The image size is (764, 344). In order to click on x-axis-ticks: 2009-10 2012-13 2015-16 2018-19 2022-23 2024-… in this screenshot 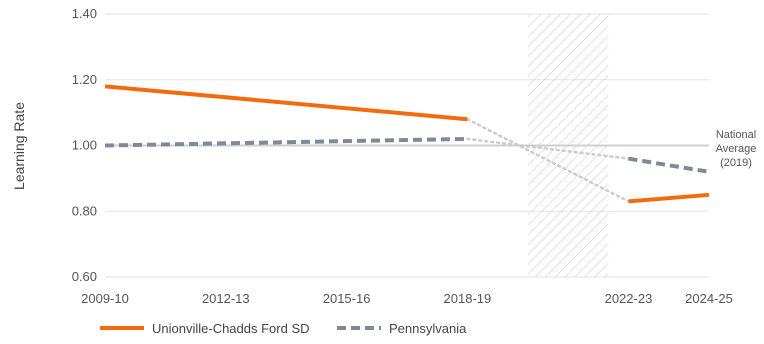, I will do `click(407, 298)`.